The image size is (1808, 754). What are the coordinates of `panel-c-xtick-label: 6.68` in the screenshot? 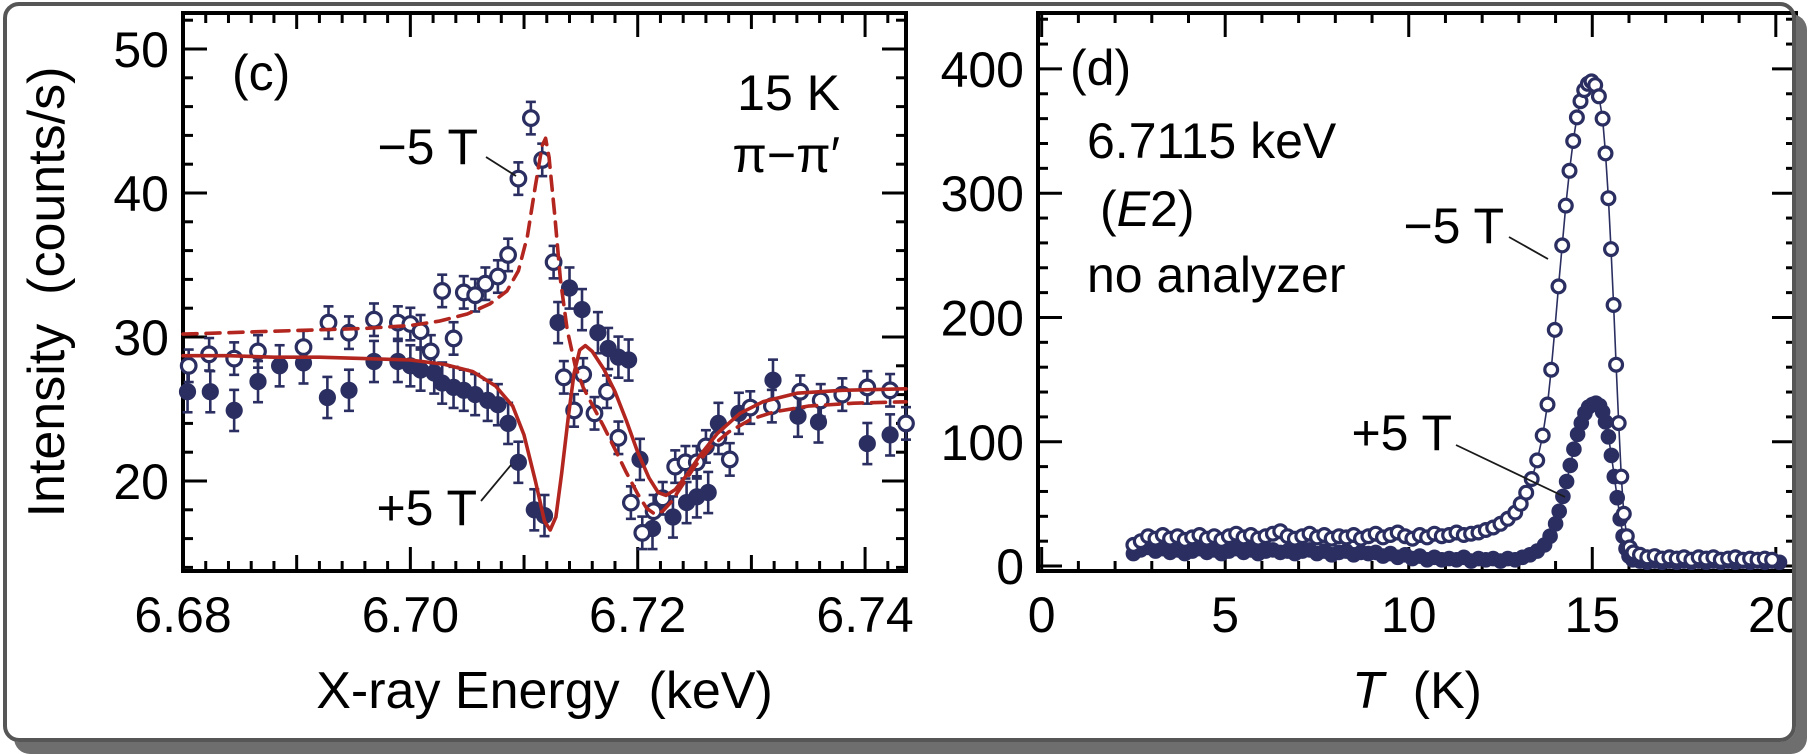 It's located at (182, 615).